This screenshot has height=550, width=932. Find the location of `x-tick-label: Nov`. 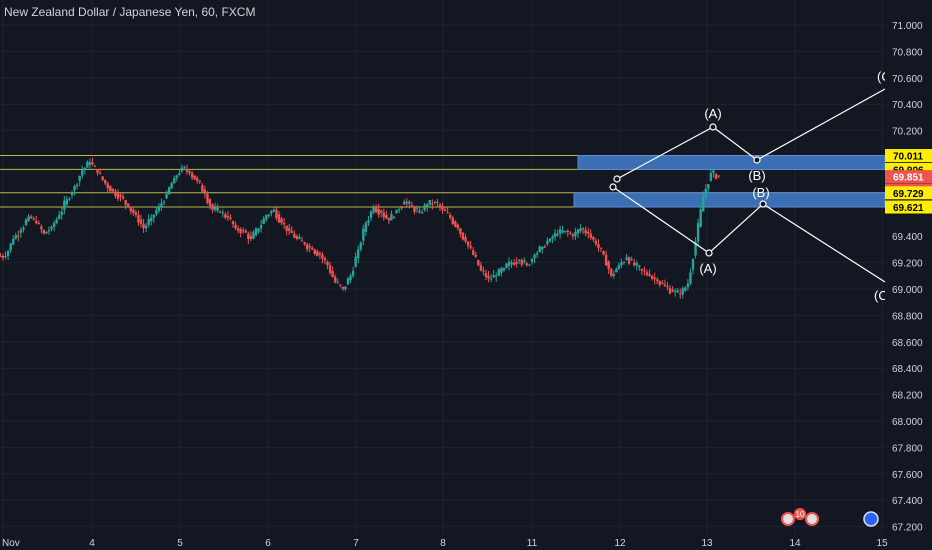

x-tick-label: Nov is located at coordinates (11, 543).